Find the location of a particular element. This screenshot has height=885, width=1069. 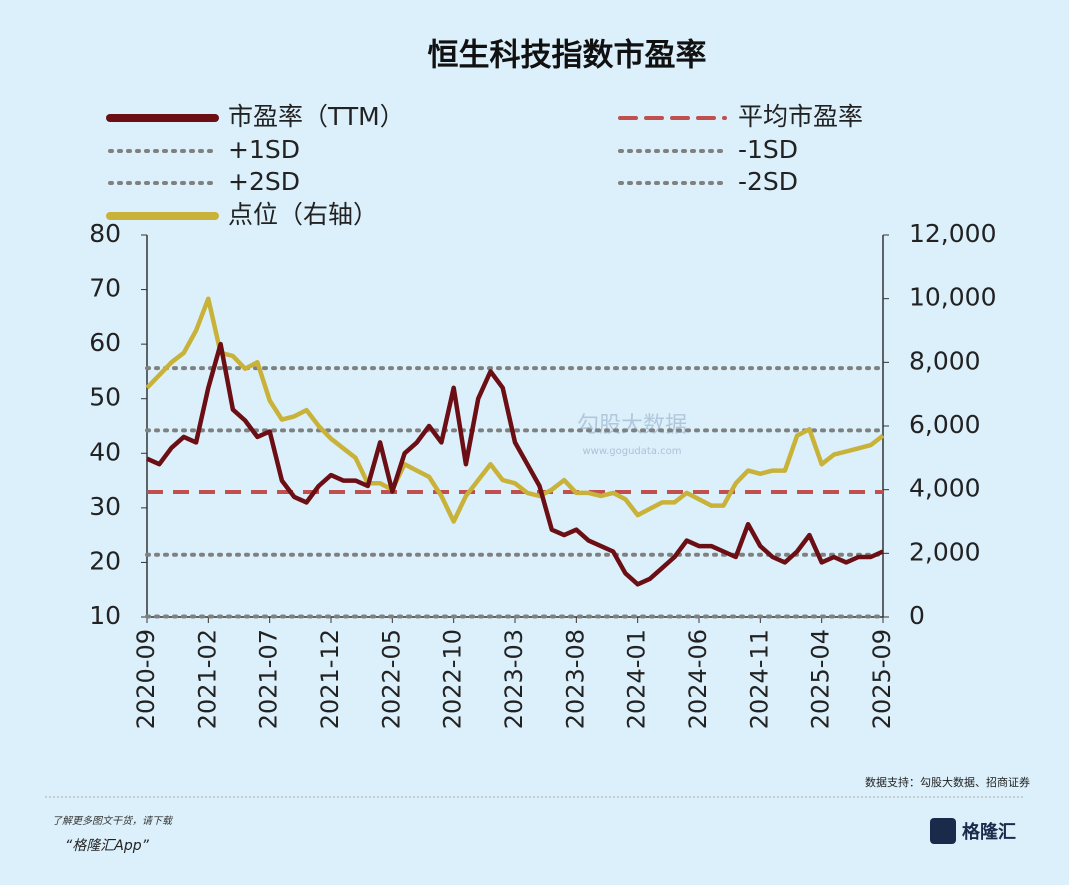

y2-tick-label: 6,000 is located at coordinates (945, 424).